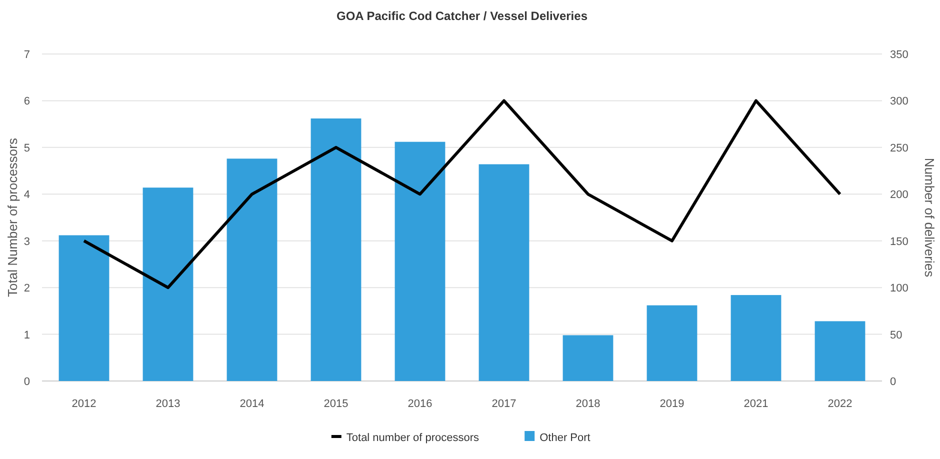 Image resolution: width=940 pixels, height=459 pixels. What do you see at coordinates (27, 102) in the screenshot?
I see `y-tick-label: 6` at bounding box center [27, 102].